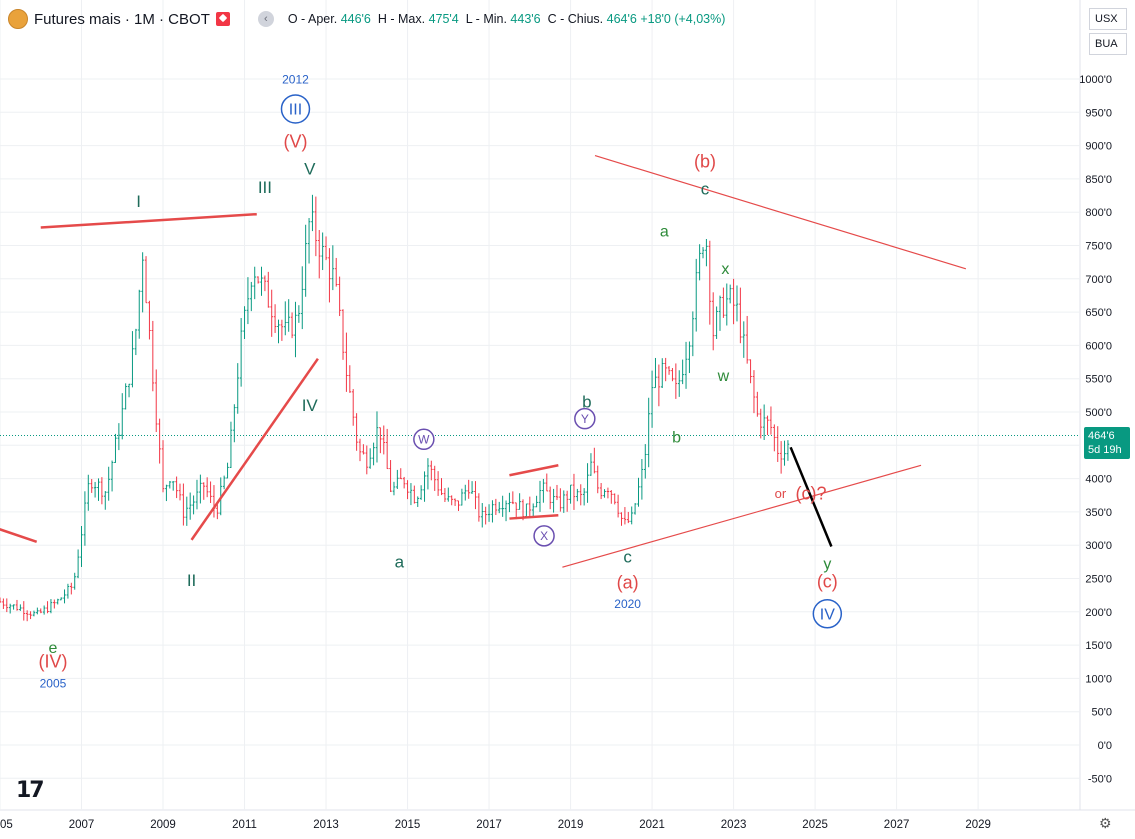 Image resolution: width=1135 pixels, height=839 pixels. I want to click on wave-label: x, so click(725, 269).